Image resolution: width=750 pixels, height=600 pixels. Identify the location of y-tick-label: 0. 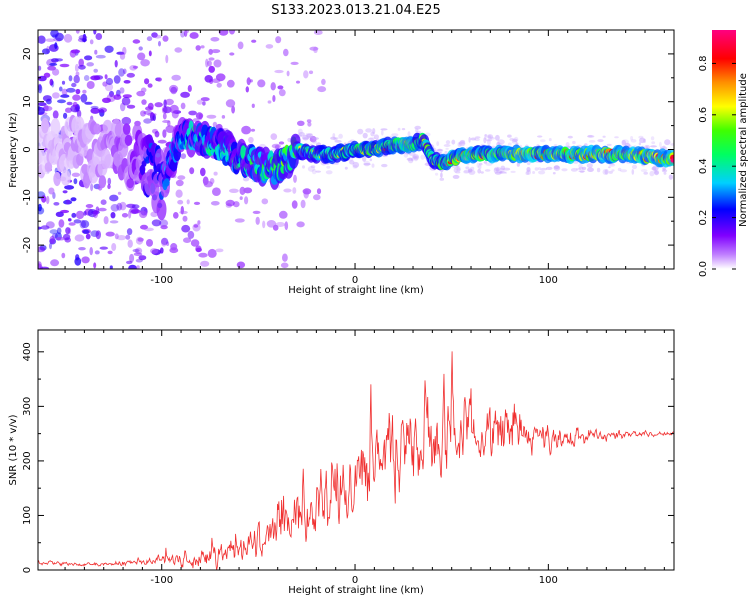
(27, 149).